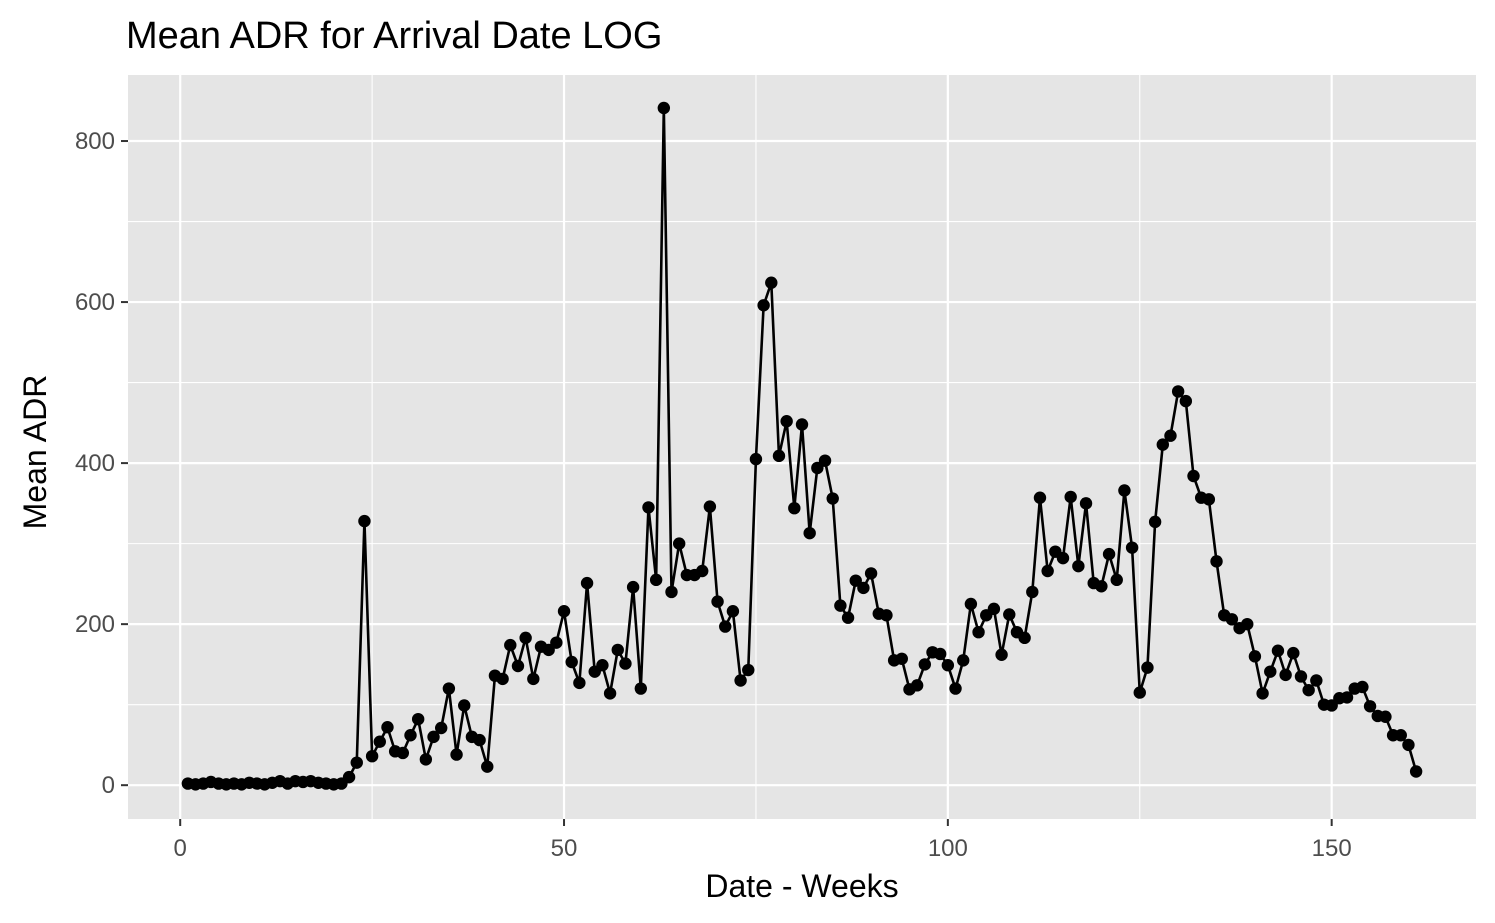  I want to click on x-axis-label: Date - Weeks, so click(801, 886).